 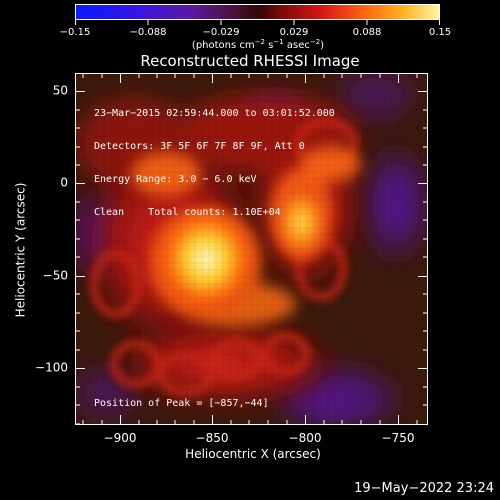 I want to click on colorbar-tick-label: −0.088, so click(x=148, y=32).